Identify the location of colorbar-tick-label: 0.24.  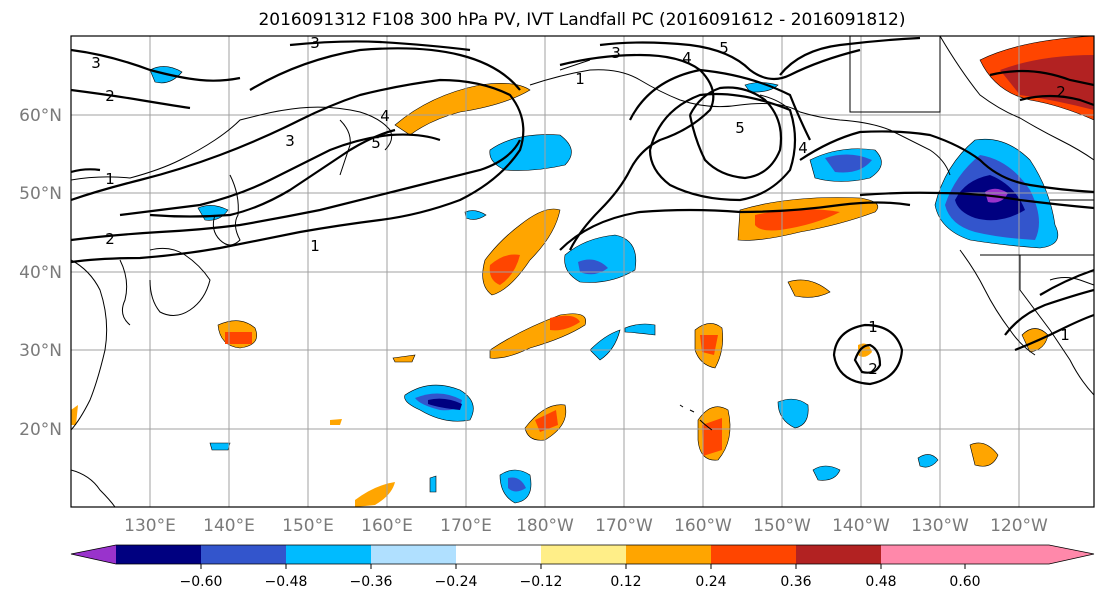
(710, 582).